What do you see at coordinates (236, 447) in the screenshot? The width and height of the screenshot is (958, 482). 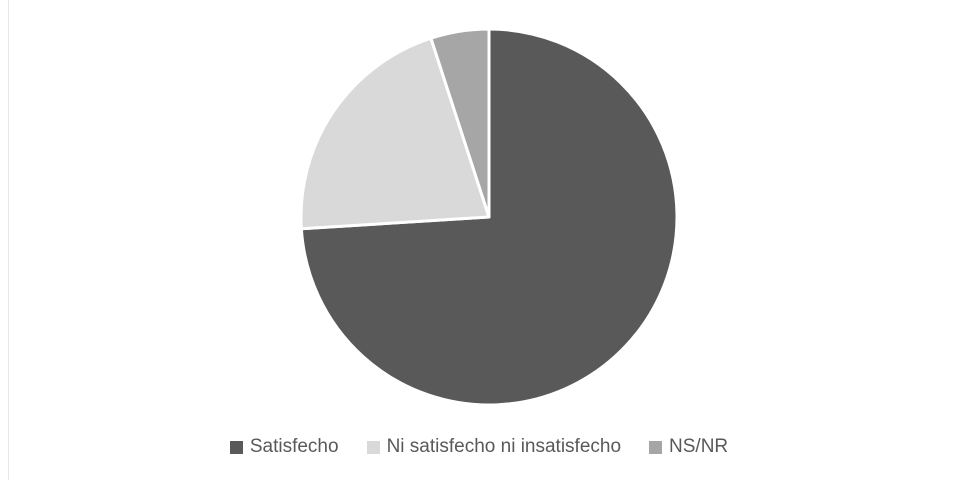 I see `legend-swatch-satisfecho` at bounding box center [236, 447].